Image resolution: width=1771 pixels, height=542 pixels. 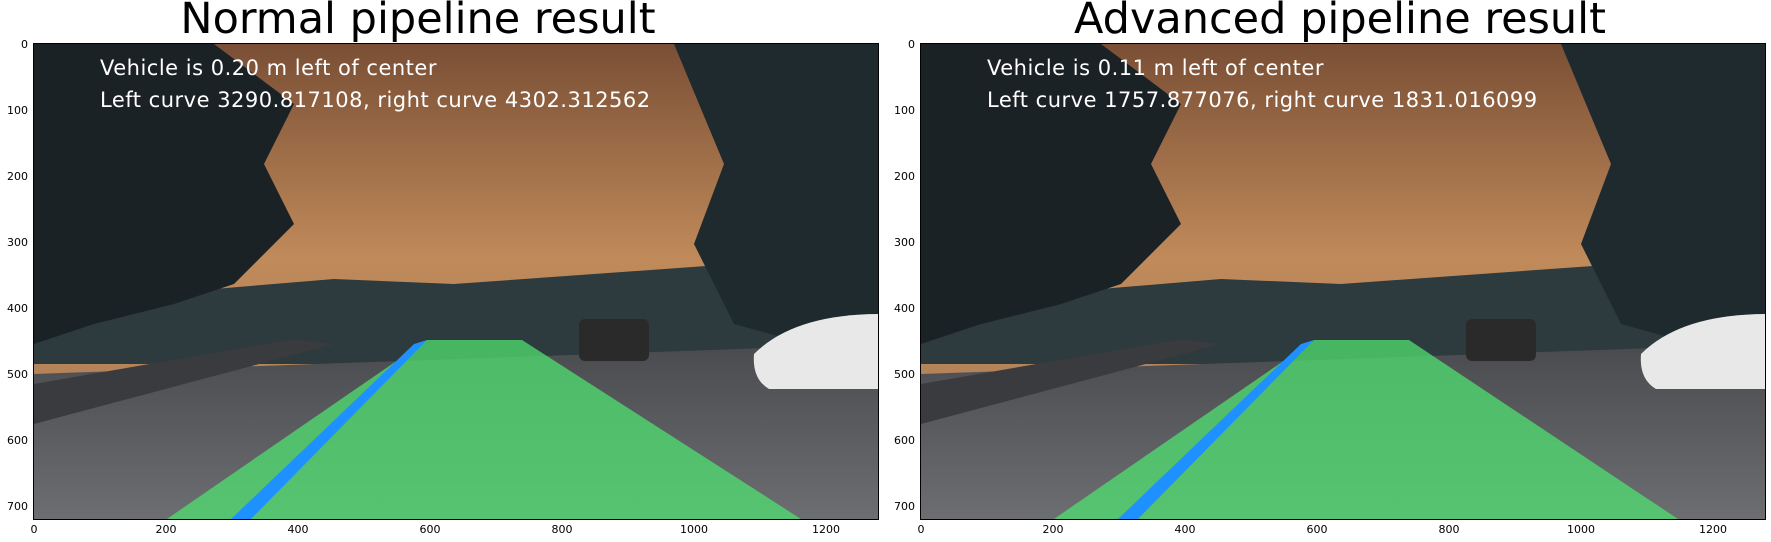 I want to click on right-car-dark, so click(x=1501, y=340).